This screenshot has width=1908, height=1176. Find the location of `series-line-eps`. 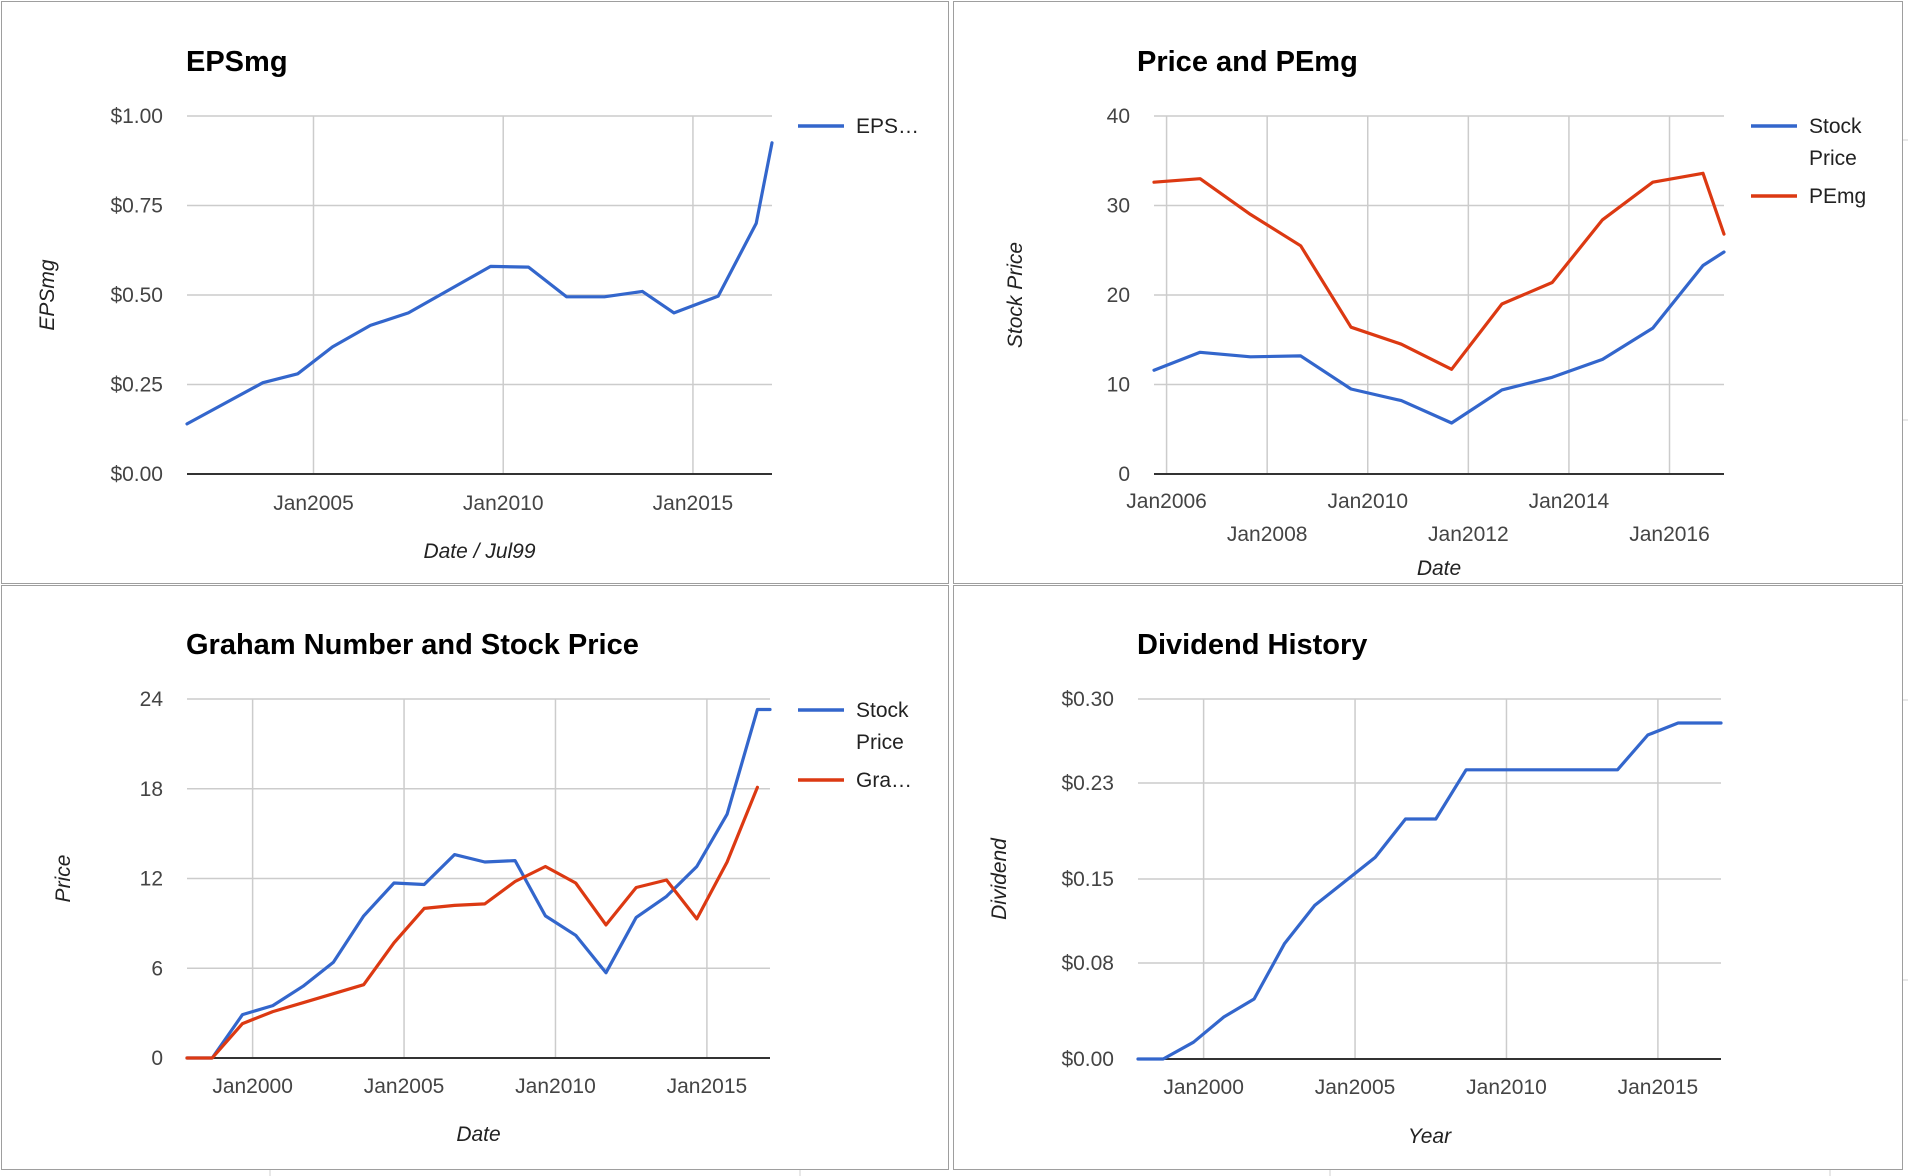

series-line-eps is located at coordinates (479, 283).